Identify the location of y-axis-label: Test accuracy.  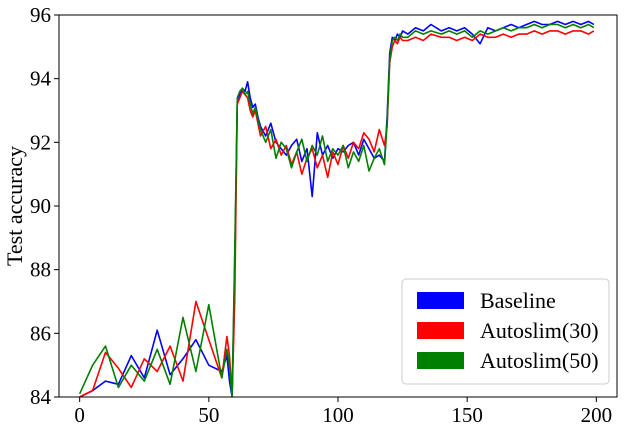
(14, 206).